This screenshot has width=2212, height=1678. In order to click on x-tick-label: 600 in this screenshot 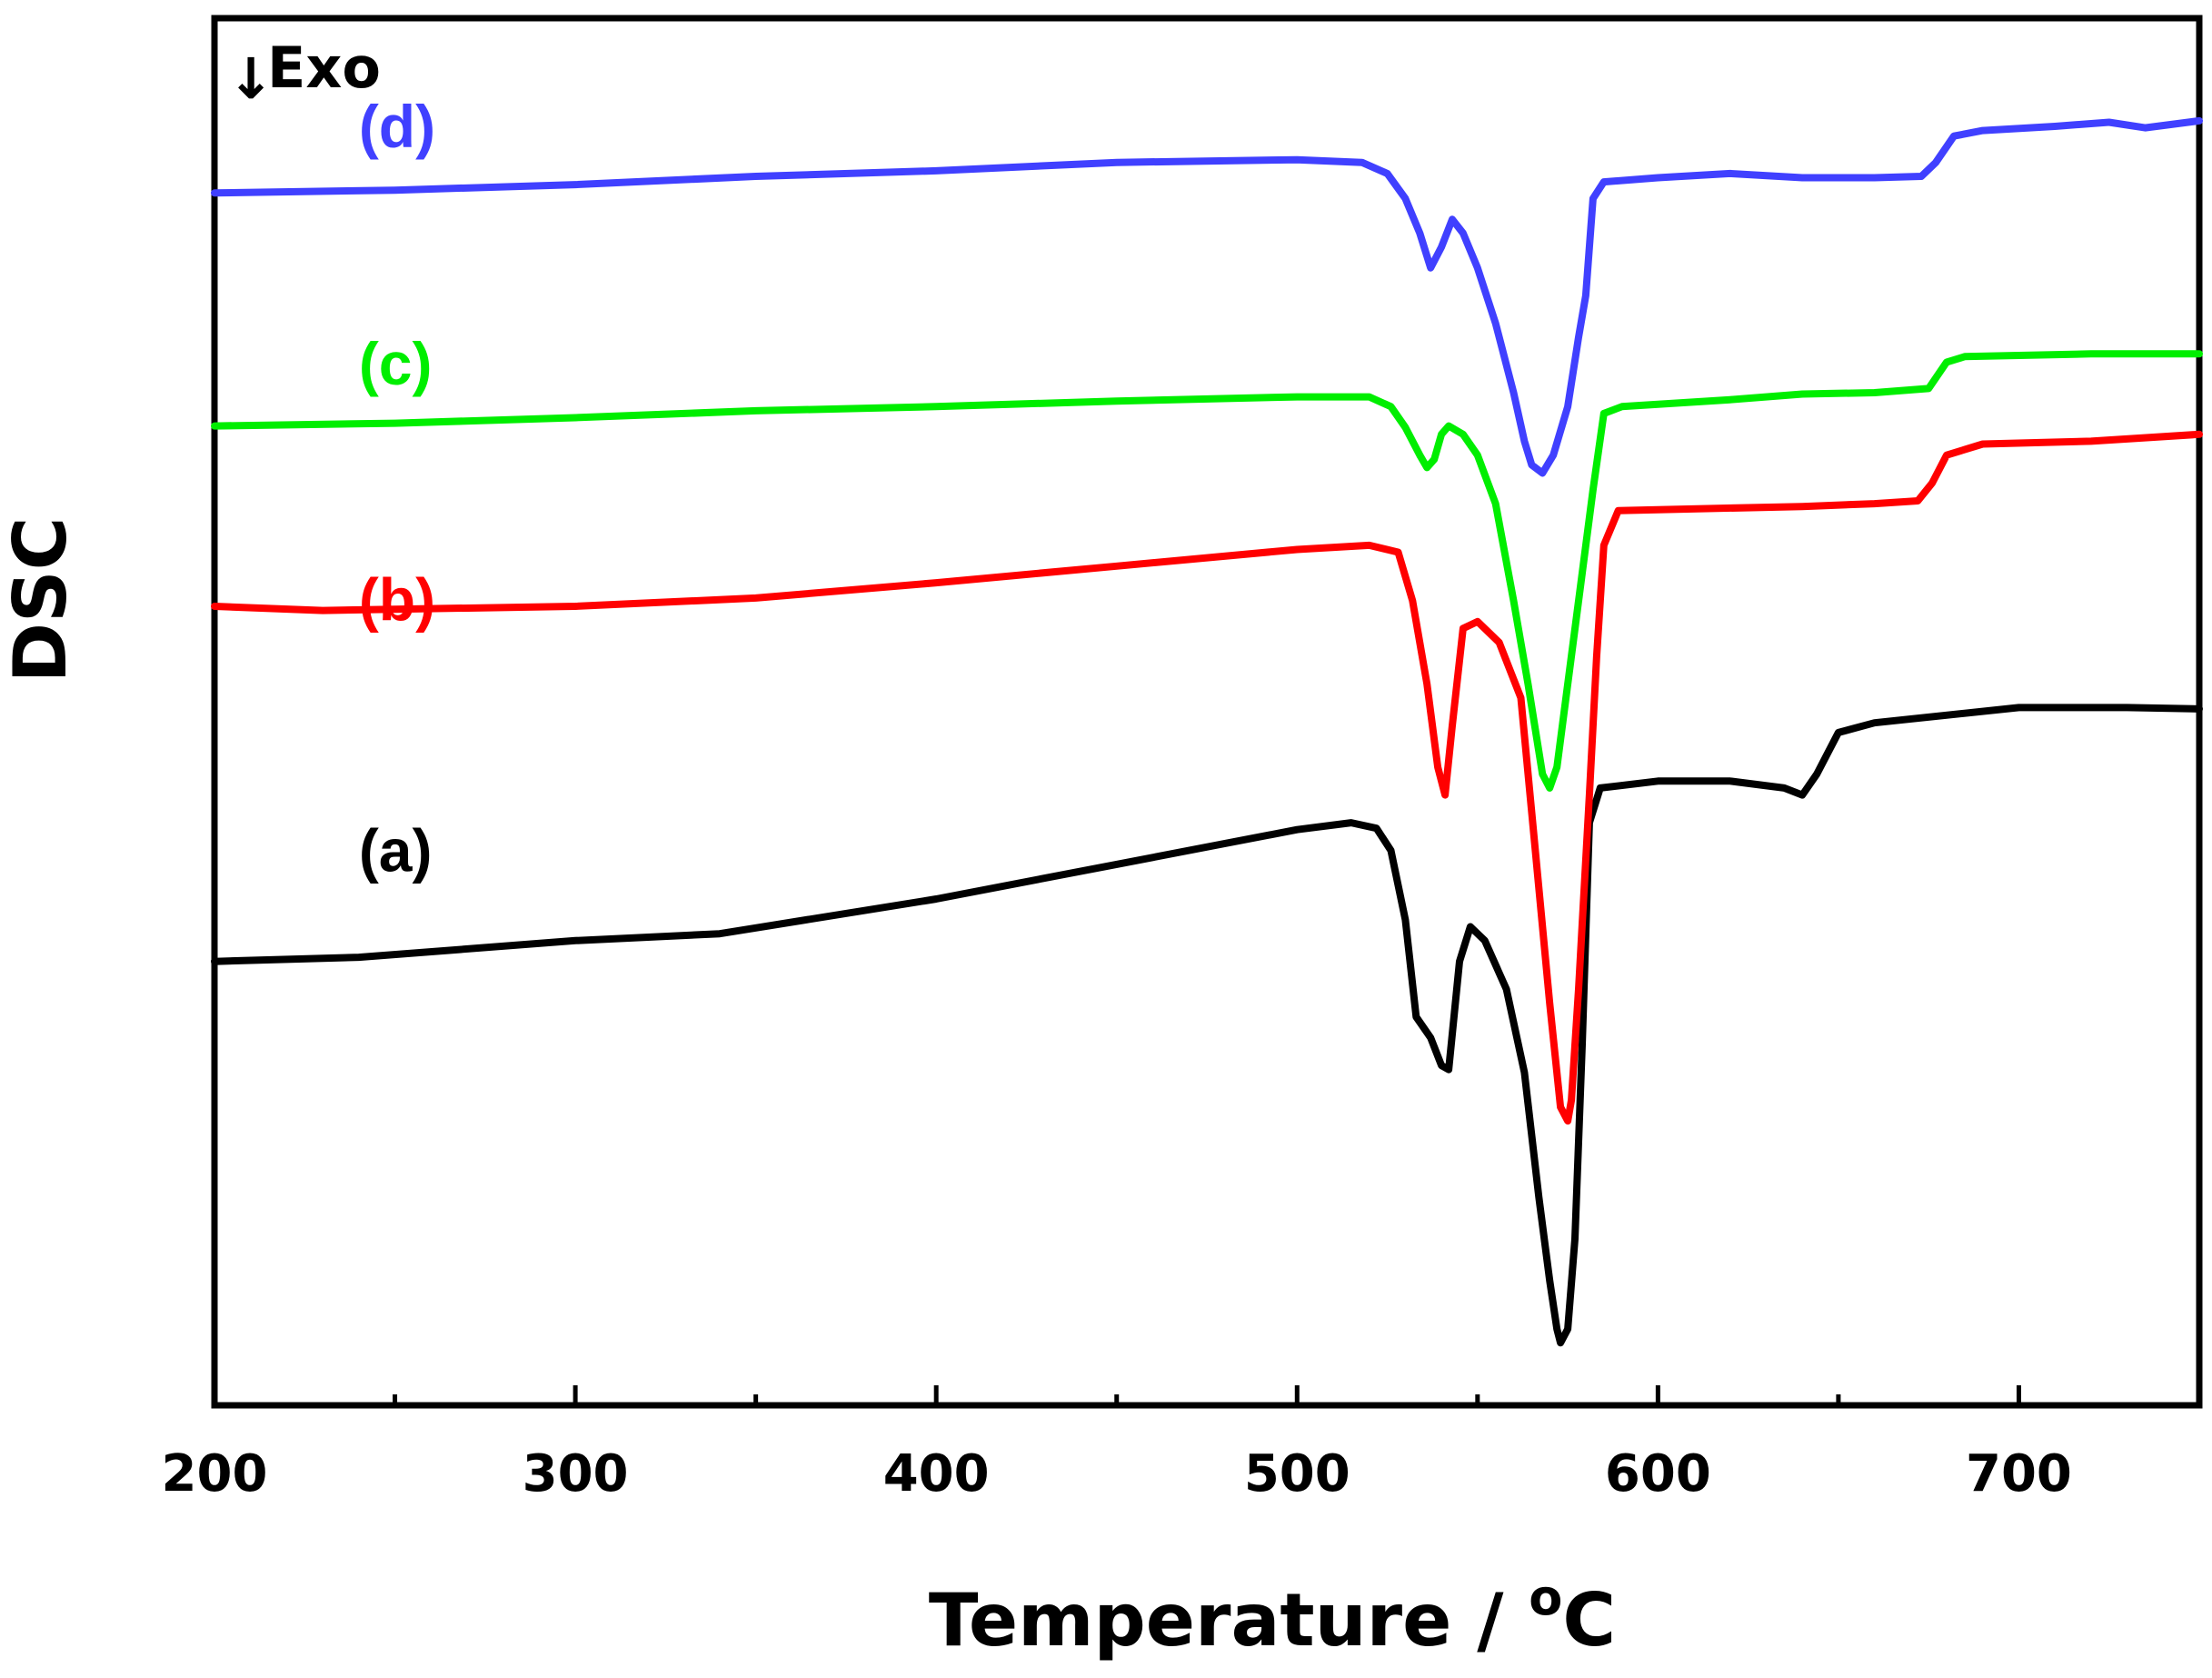, I will do `click(1658, 1473)`.